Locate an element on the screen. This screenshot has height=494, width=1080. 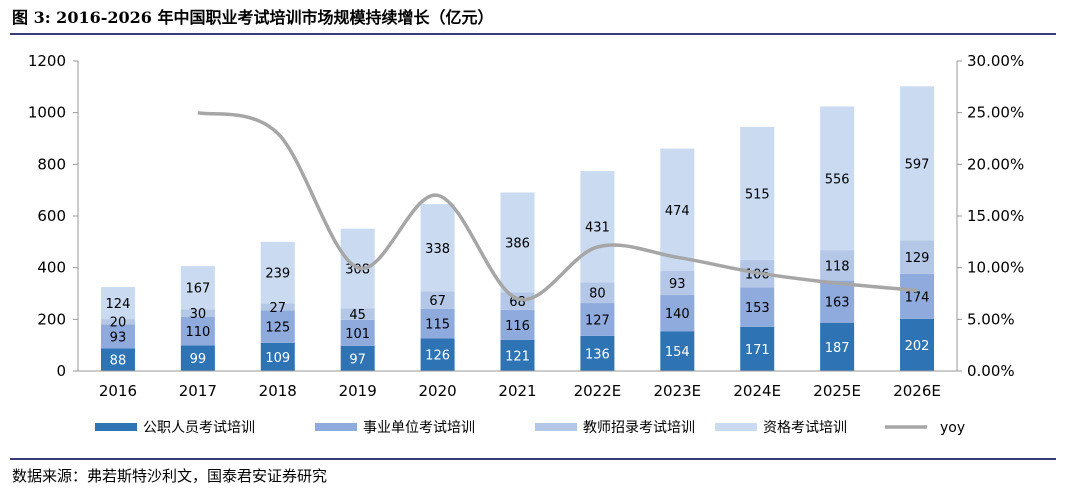
bar-value-label: 116 is located at coordinates (517, 326).